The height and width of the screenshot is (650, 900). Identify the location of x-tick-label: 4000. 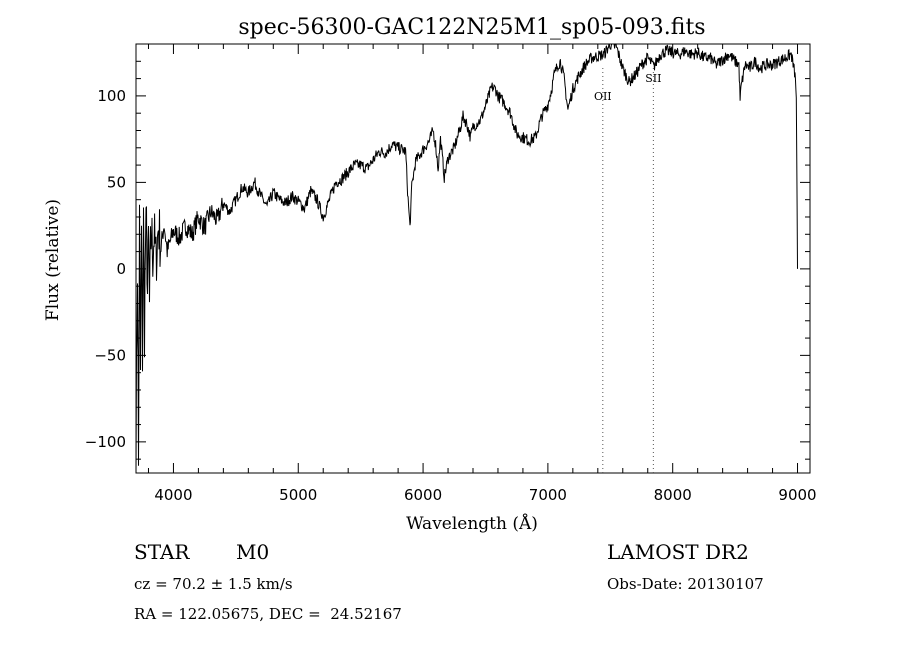
(173, 495).